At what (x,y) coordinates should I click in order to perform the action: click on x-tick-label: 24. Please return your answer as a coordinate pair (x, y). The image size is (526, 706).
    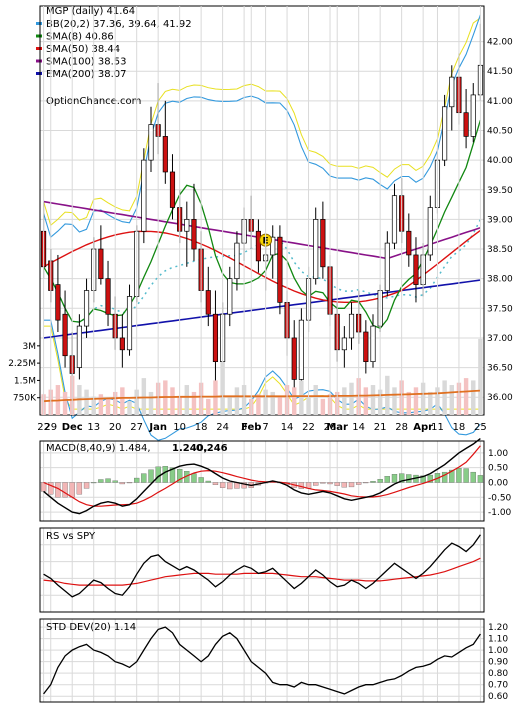
    Looking at the image, I should click on (222, 427).